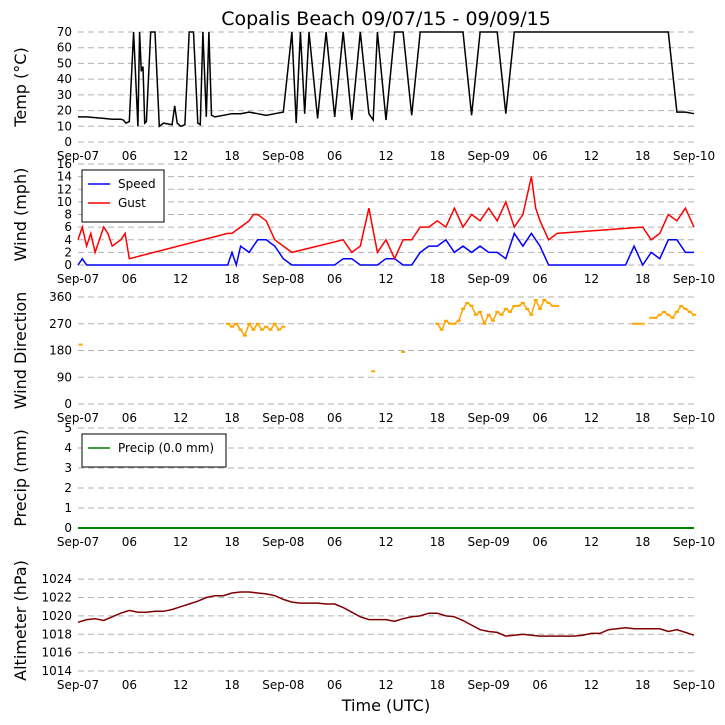 Image resolution: width=725 pixels, height=725 pixels. What do you see at coordinates (694, 542) in the screenshot?
I see `precip-x-tick-label: Sep-10` at bounding box center [694, 542].